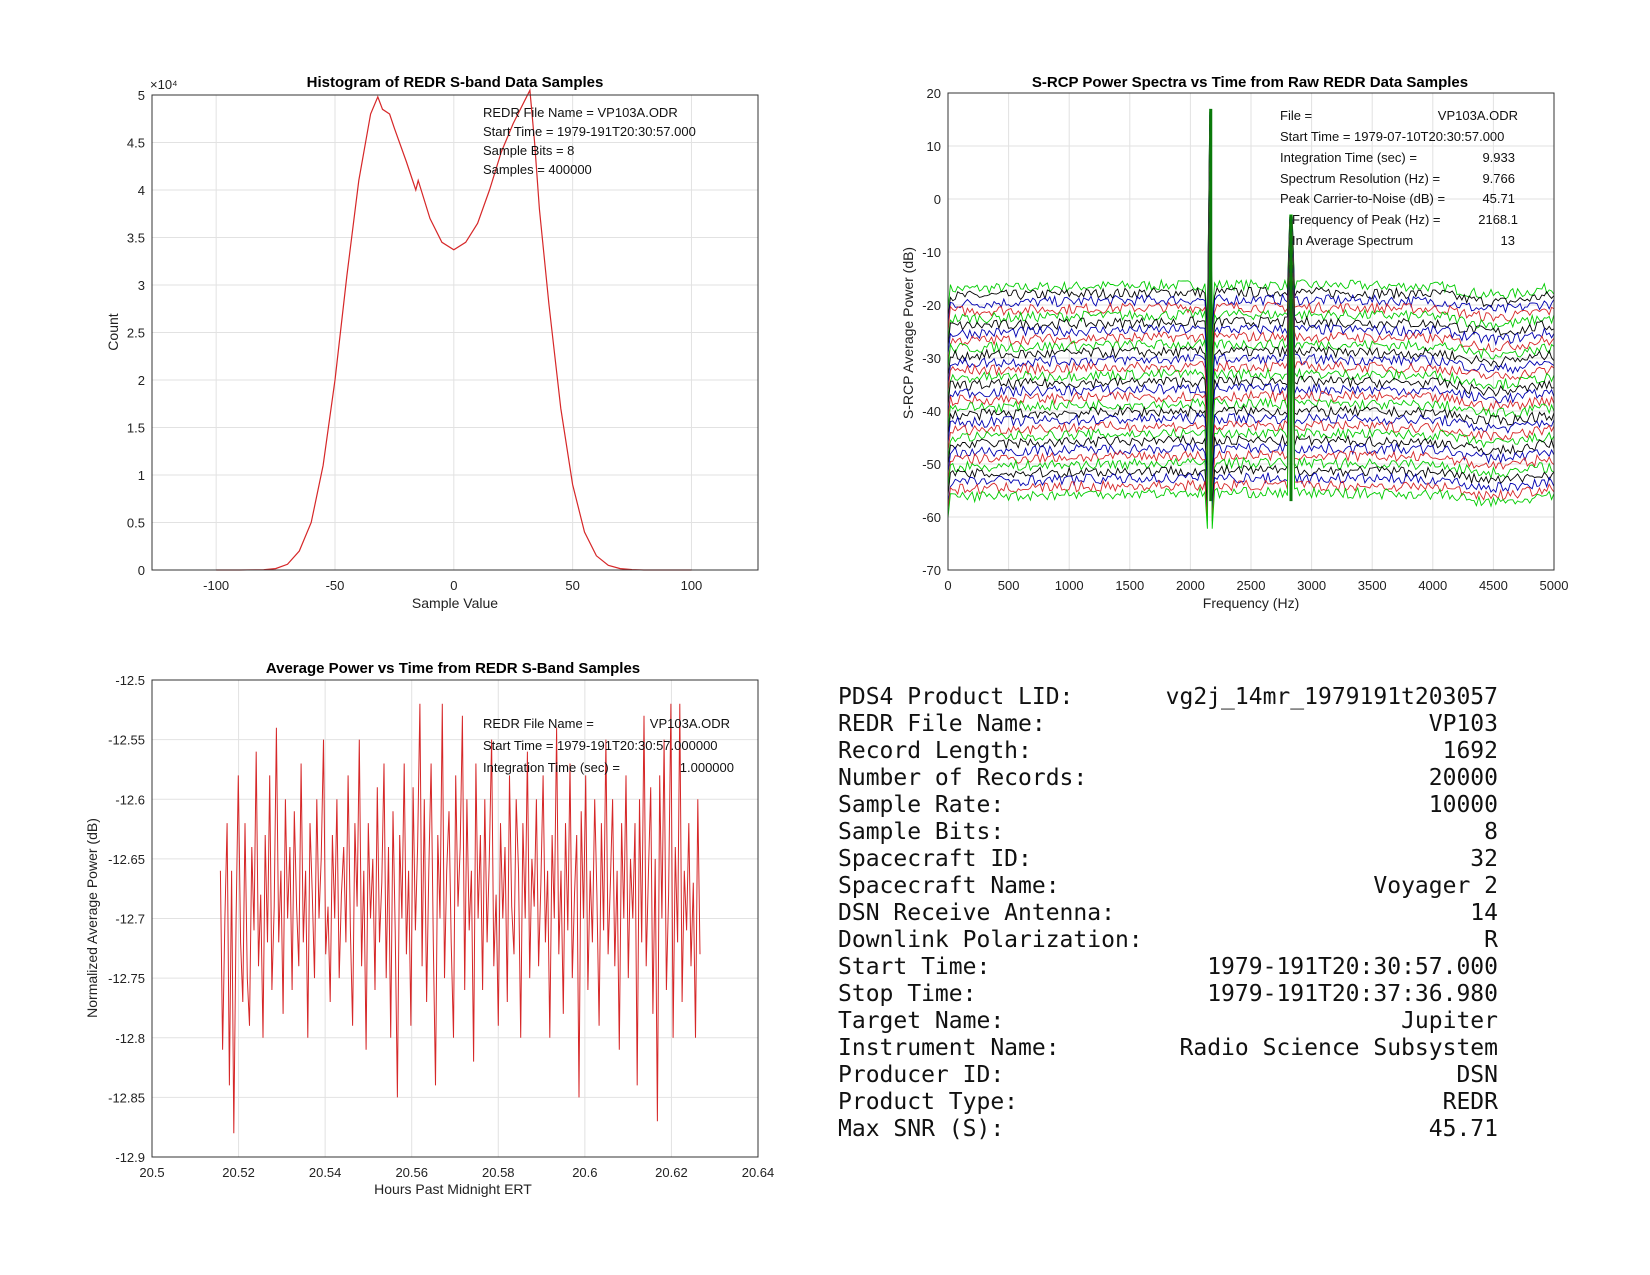 This screenshot has height=1275, width=1650. I want to click on spectra-xlabel: Frequency (Hz), so click(1251, 603).